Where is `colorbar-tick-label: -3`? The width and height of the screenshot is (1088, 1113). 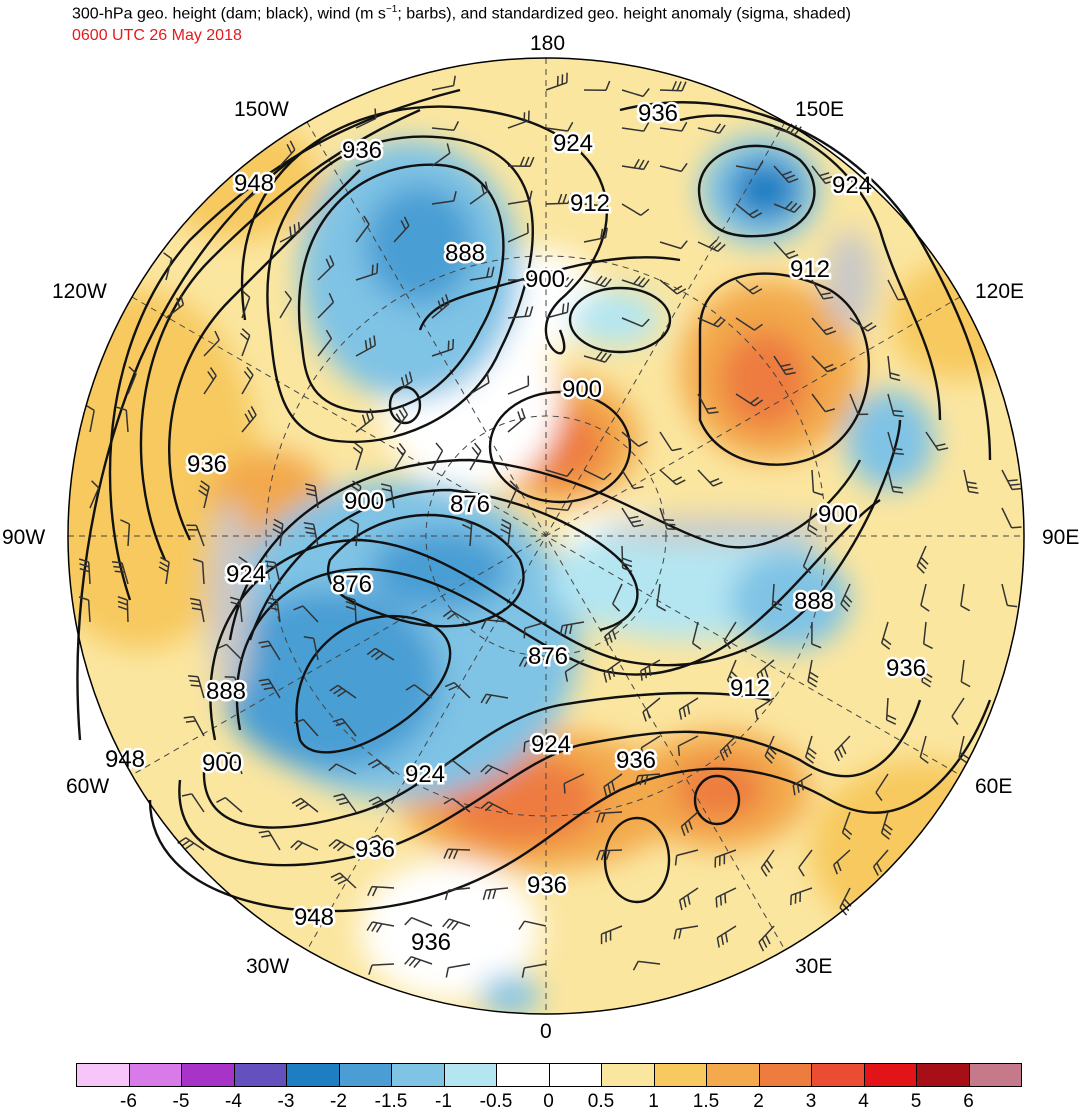 colorbar-tick-label: -3 is located at coordinates (286, 1101).